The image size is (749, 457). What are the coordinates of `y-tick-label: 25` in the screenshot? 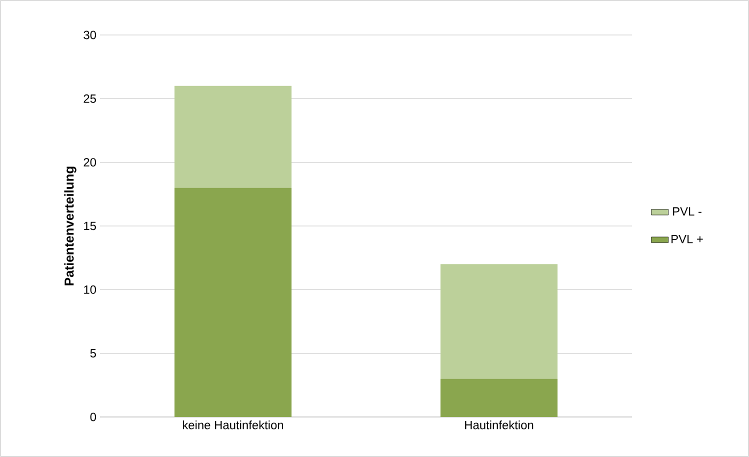 It's located at (90, 98).